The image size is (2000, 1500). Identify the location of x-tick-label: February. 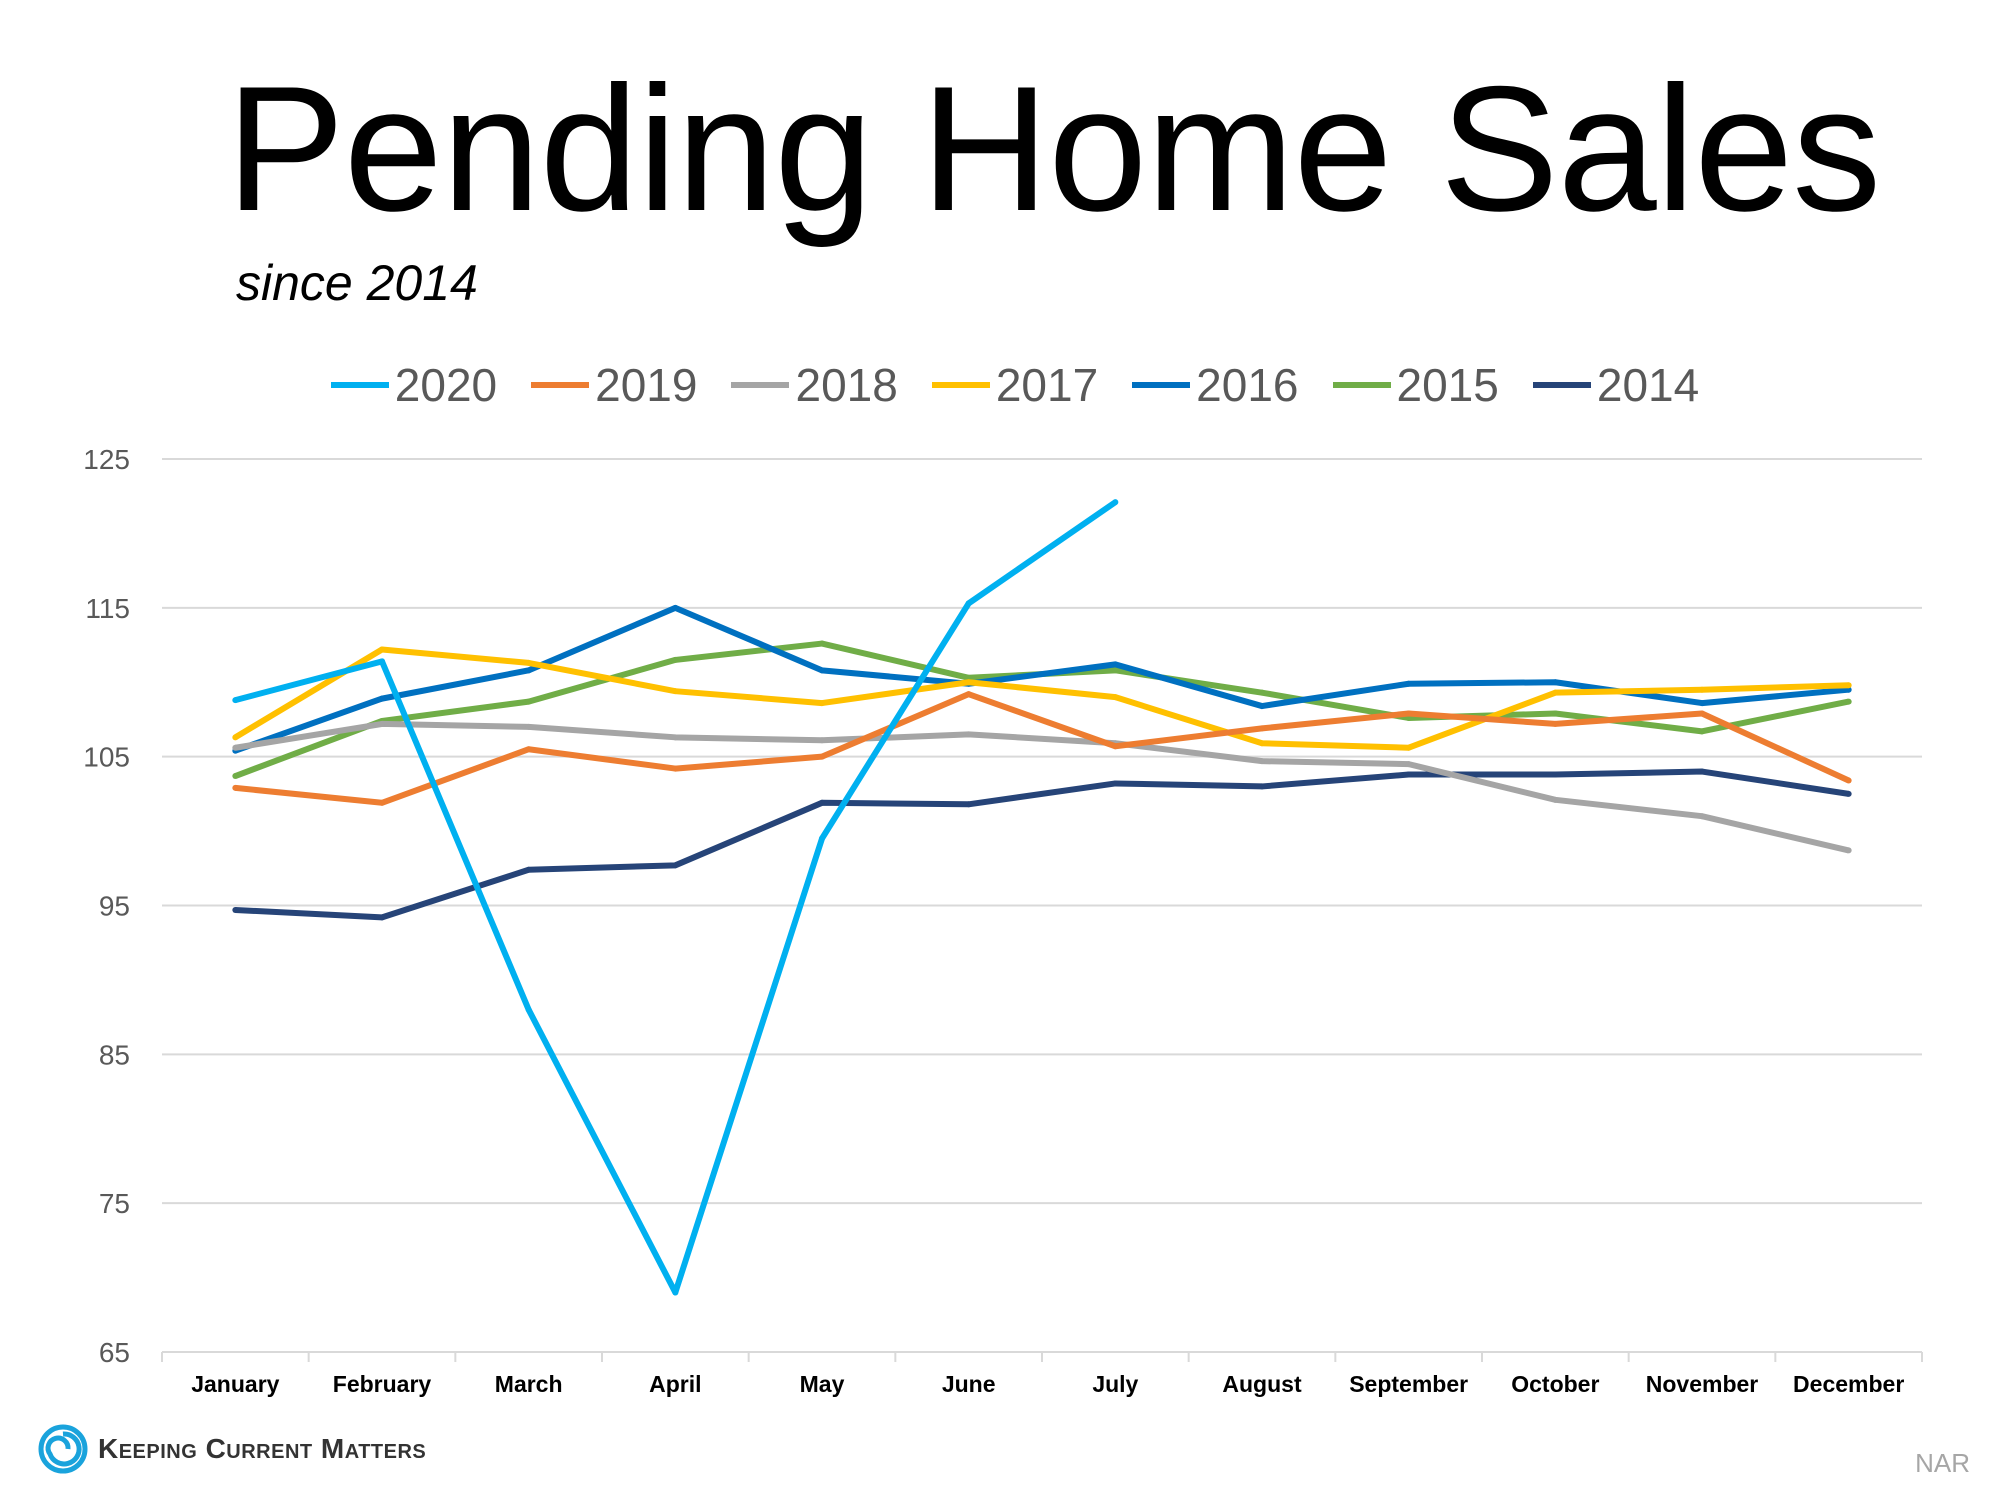
(382, 1384).